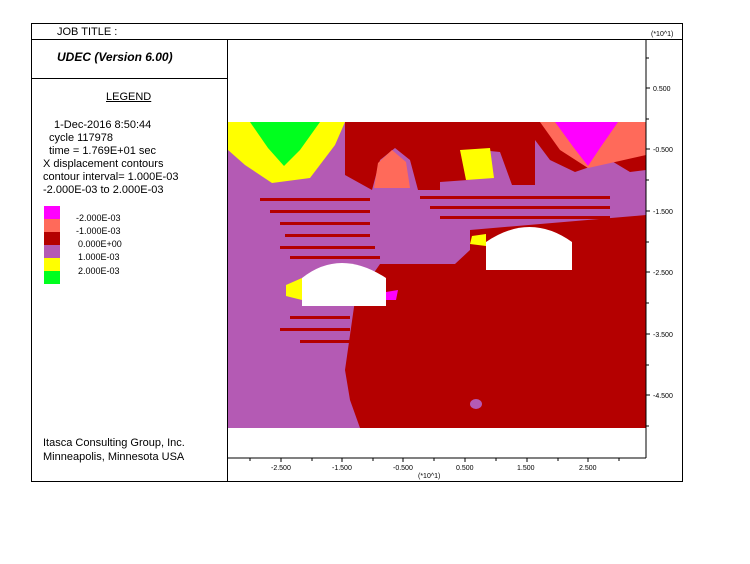 The width and height of the screenshot is (750, 564). Describe the element at coordinates (98, 218) in the screenshot. I see `legend-label-1: -2.000E-03` at that location.